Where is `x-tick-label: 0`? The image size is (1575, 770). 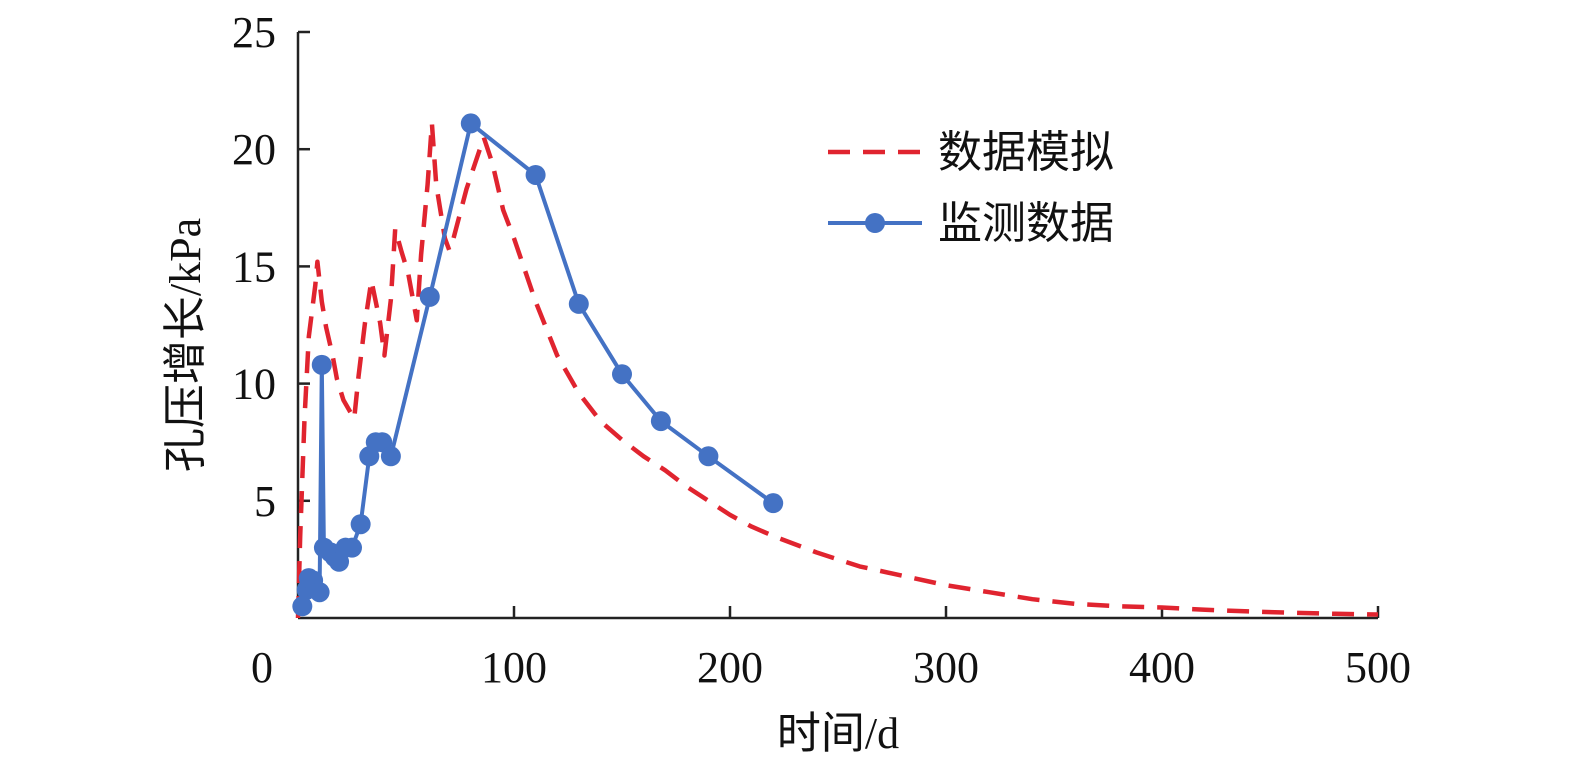
x-tick-label: 0 is located at coordinates (262, 667).